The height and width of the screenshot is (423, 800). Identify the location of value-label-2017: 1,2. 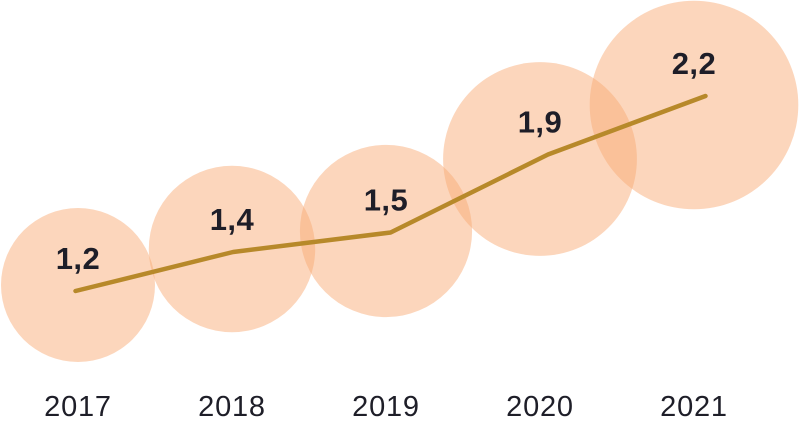
(78, 258).